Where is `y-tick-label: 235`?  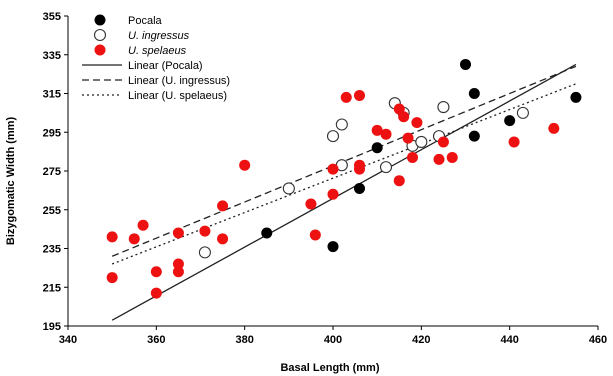 y-tick-label: 235 is located at coordinates (52, 250).